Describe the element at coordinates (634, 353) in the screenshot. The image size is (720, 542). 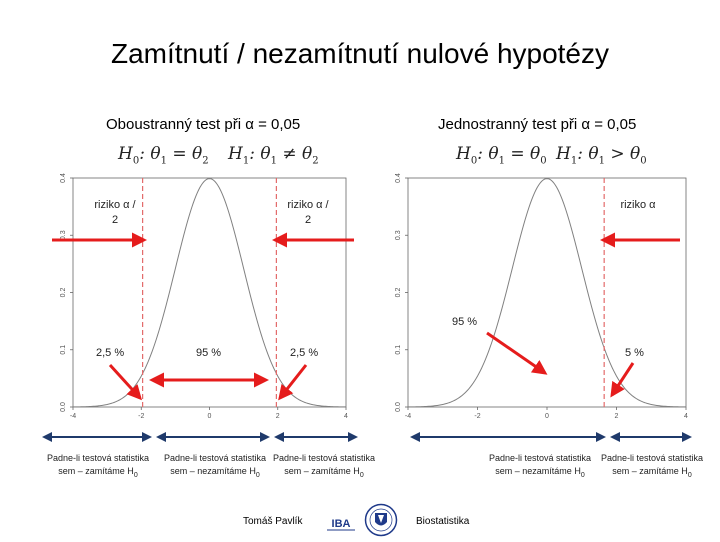
I see `pct-5-label: 5 %` at that location.